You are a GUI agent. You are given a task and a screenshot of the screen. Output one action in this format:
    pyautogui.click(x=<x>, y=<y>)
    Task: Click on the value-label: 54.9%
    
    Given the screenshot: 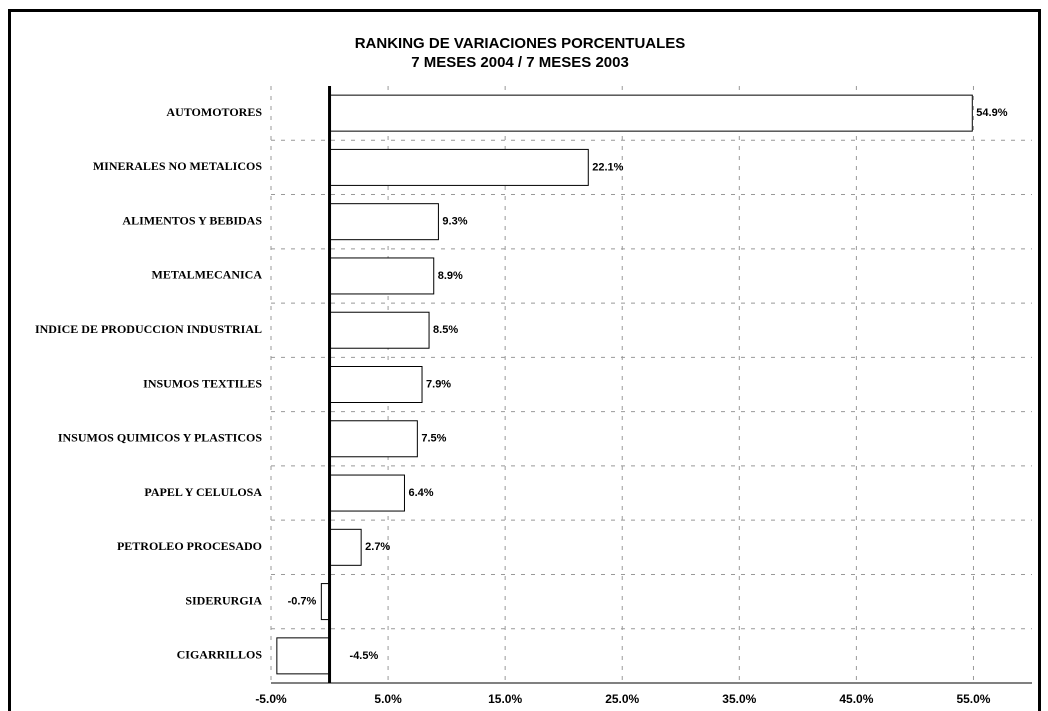 What is the action you would take?
    pyautogui.click(x=991, y=113)
    